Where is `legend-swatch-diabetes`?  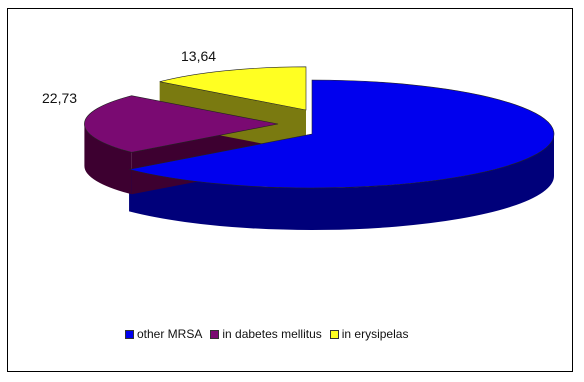
legend-swatch-diabetes is located at coordinates (215, 334).